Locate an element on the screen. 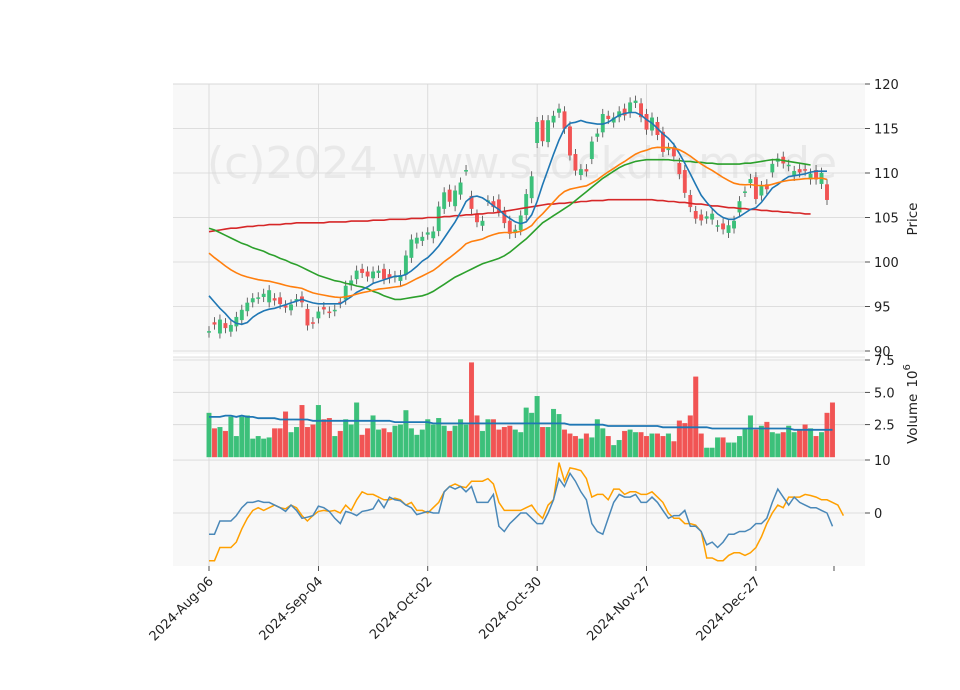 Image resolution: width=960 pixels, height=690 pixels. price-axis-label: Price is located at coordinates (913, 219).